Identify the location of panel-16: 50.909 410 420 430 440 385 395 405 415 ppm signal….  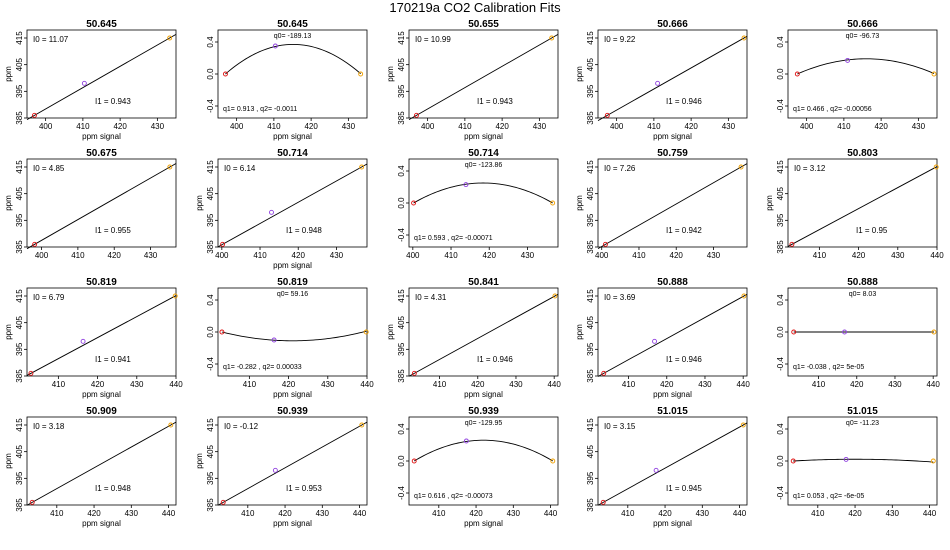
(90, 467).